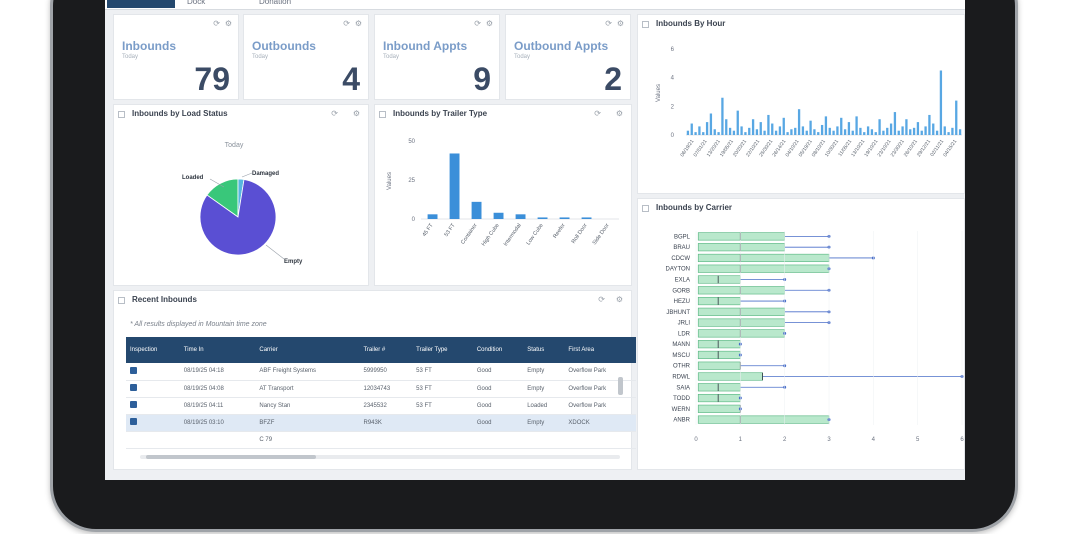  I want to click on y-tick-label: 4, so click(673, 79).